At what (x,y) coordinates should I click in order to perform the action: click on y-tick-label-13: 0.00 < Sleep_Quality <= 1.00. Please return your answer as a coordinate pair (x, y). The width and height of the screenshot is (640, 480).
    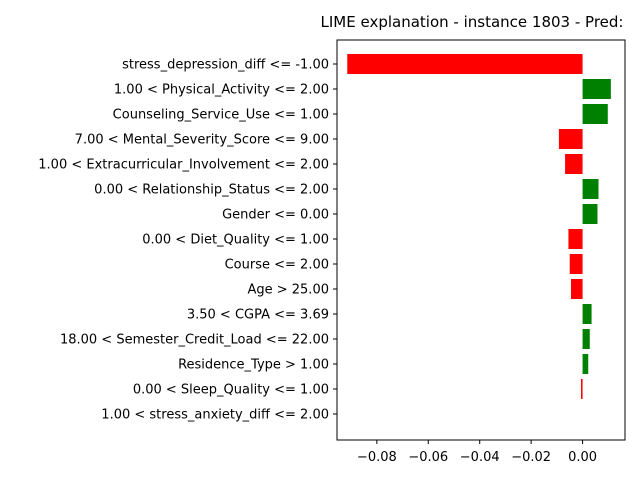
    Looking at the image, I should click on (231, 390).